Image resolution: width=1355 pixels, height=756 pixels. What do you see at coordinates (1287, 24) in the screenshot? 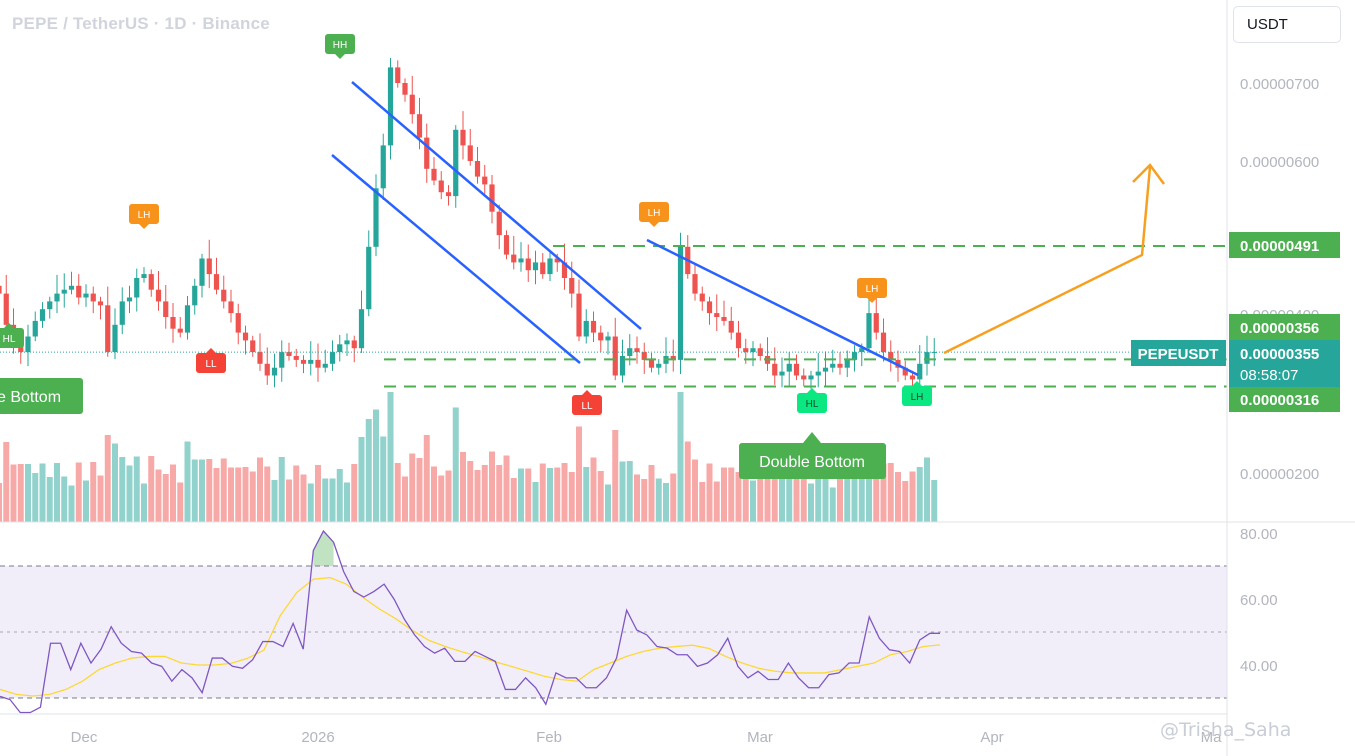
I see `currency-button: USDT` at bounding box center [1287, 24].